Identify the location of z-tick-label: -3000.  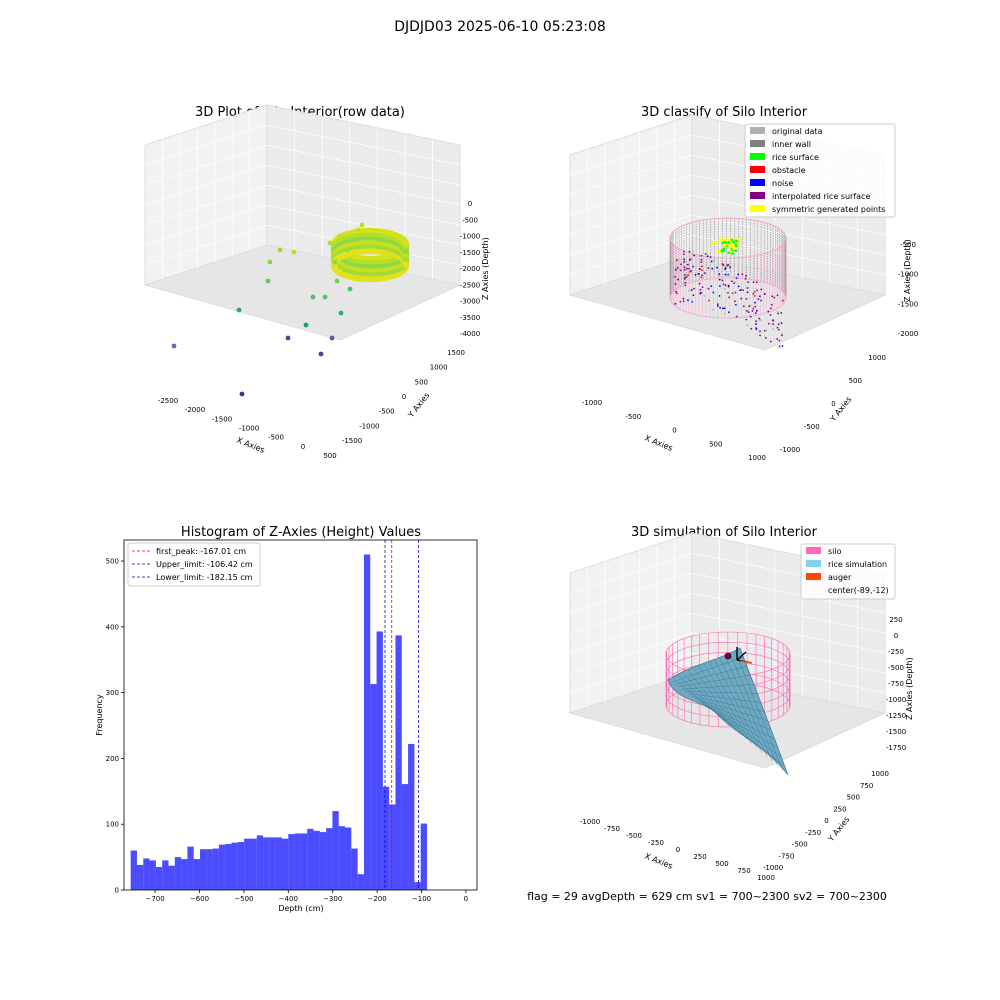
(470, 302).